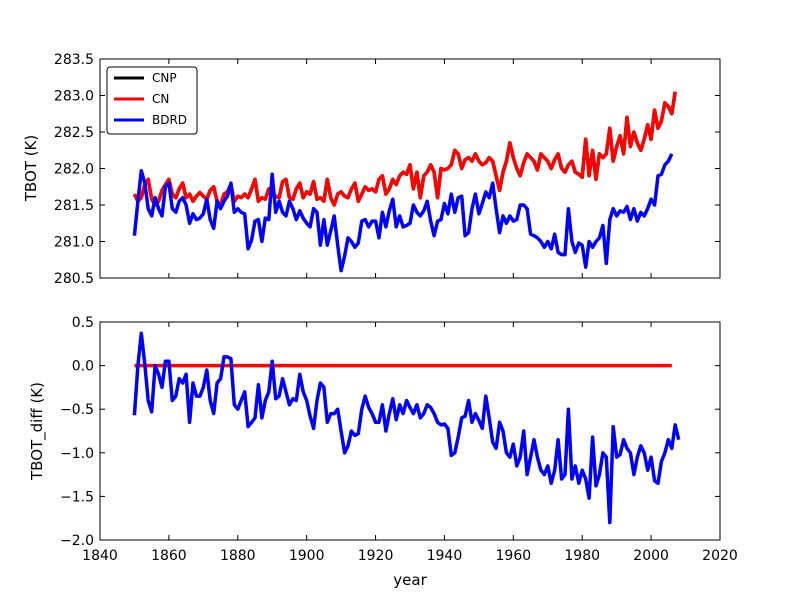 The width and height of the screenshot is (800, 600). I want to click on legend-label-cn: CN, so click(160, 99).